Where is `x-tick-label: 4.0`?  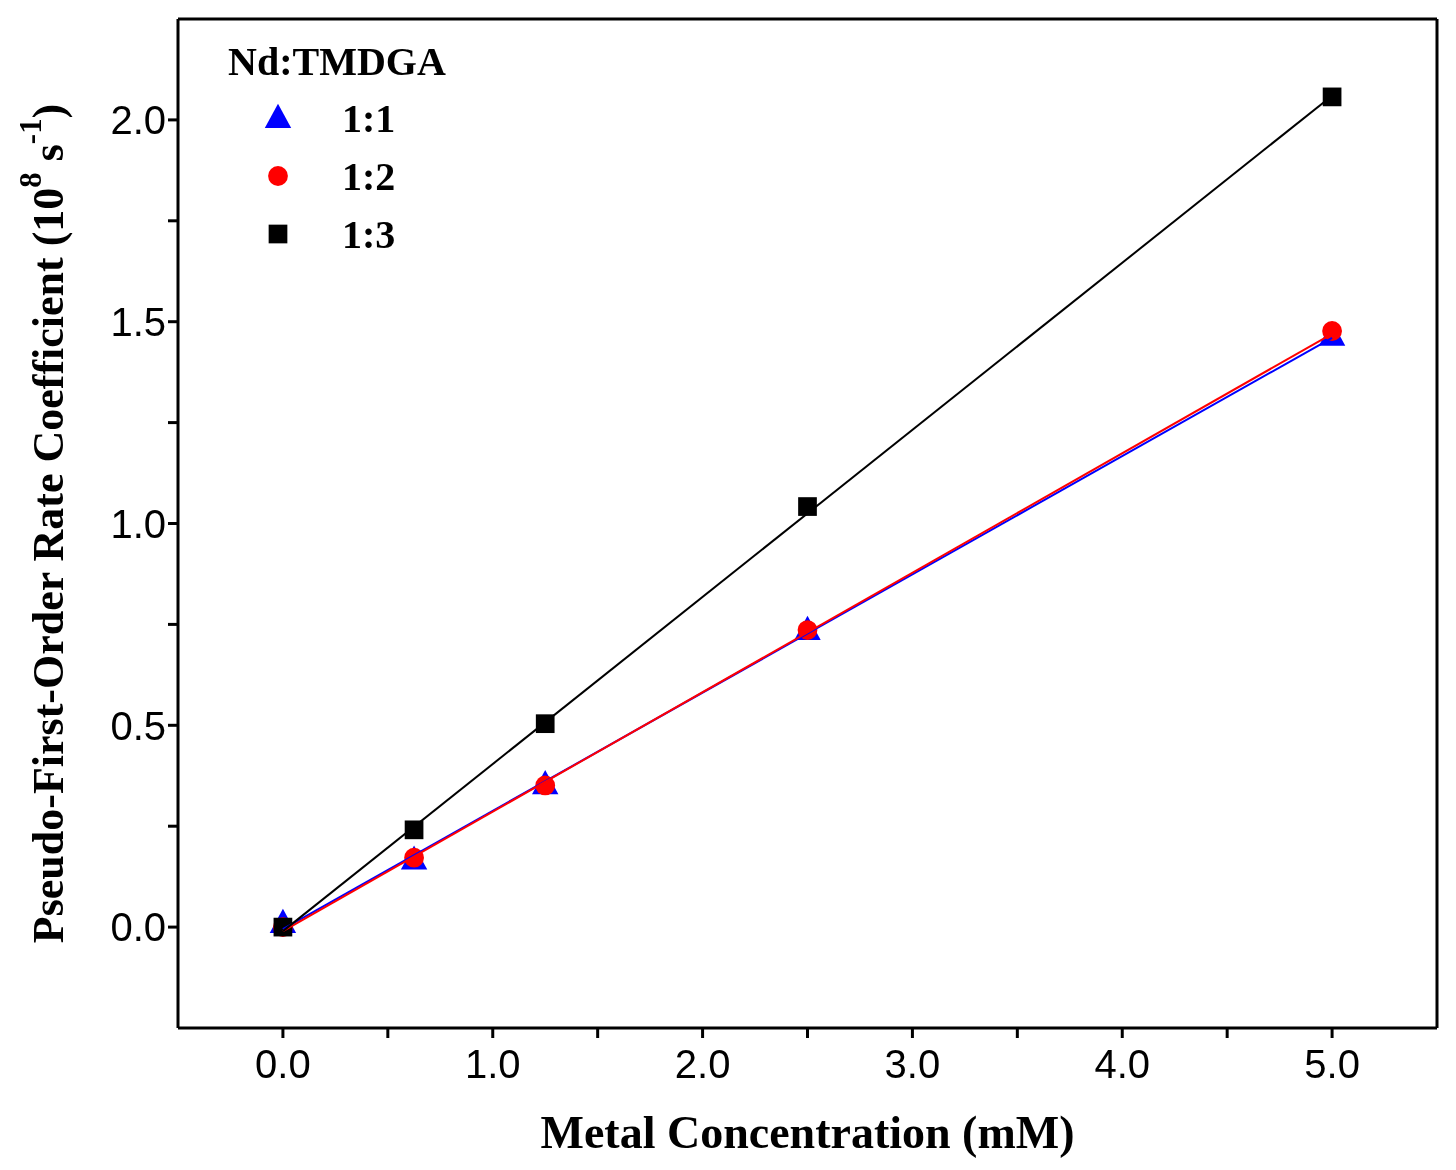 x-tick-label: 4.0 is located at coordinates (1122, 1064).